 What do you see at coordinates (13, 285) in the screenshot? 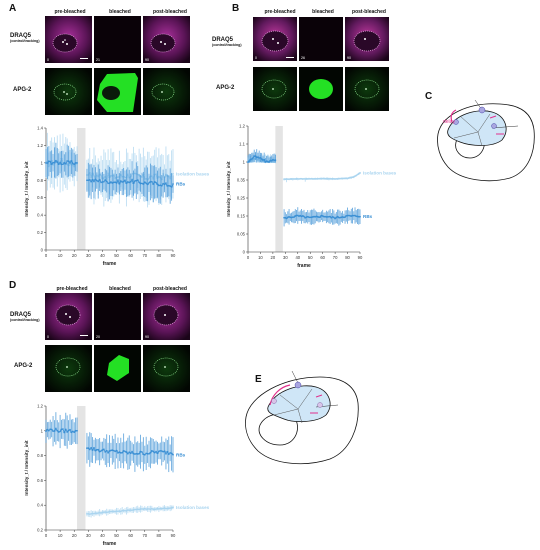
I see `panel-d-label: D` at bounding box center [13, 285].